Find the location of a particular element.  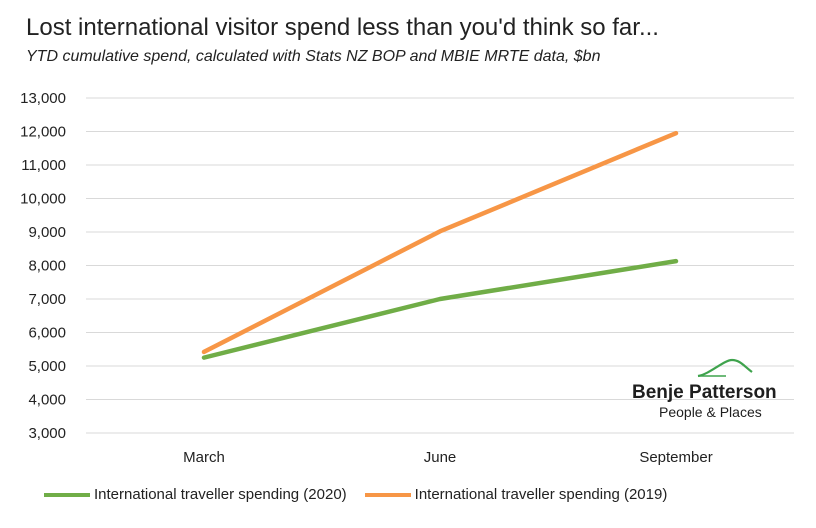

legend-label-2020: International traveller spending (2020) is located at coordinates (220, 494).